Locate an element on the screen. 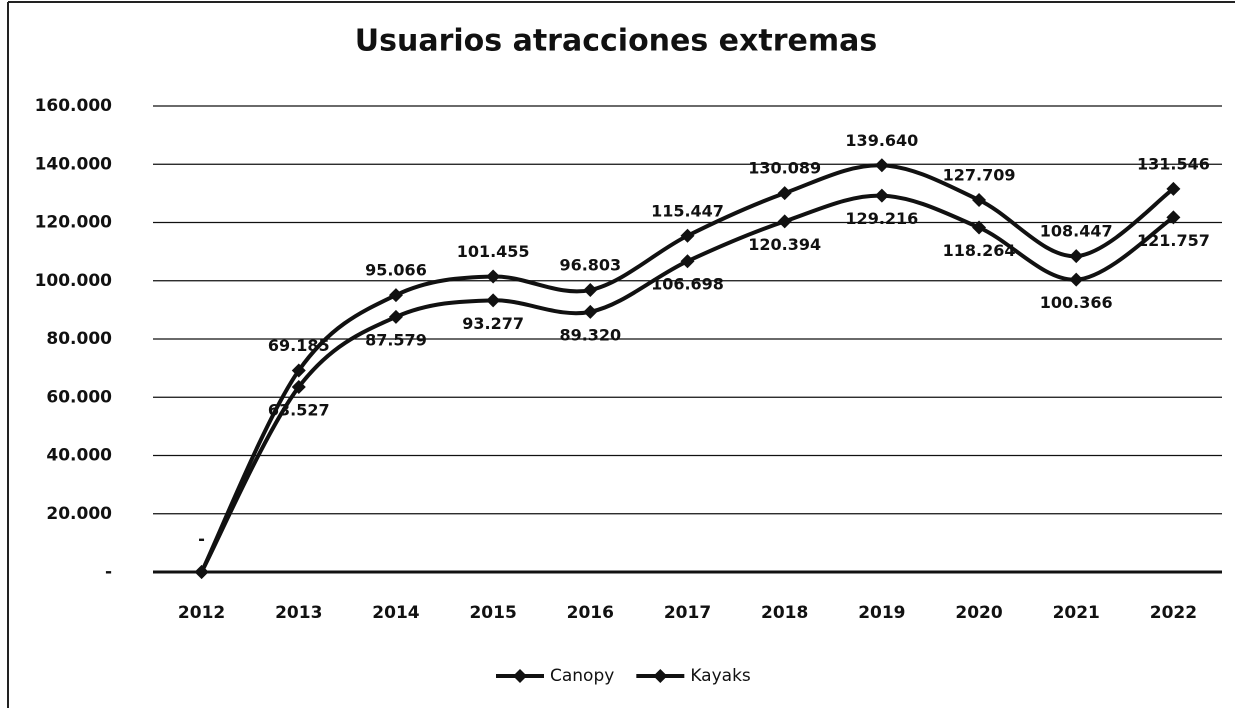  x-tick-label: 2018 is located at coordinates (784, 613).